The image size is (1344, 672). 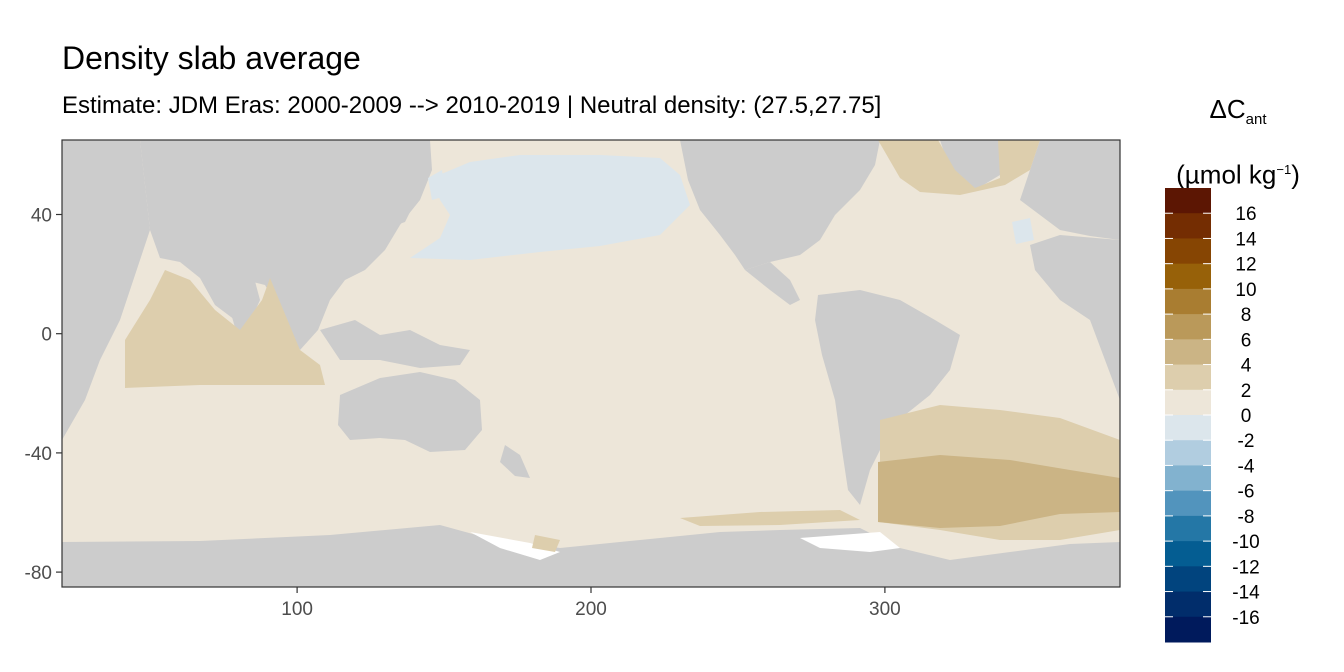 What do you see at coordinates (410, 412) in the screenshot?
I see `australia-land` at bounding box center [410, 412].